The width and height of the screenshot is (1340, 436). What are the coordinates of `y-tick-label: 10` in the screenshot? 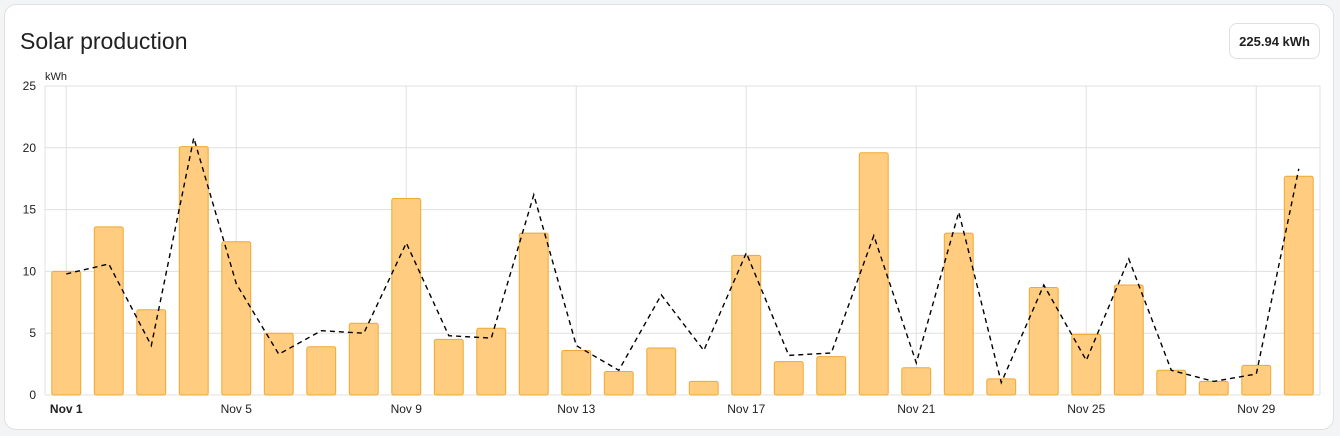 It's located at (30, 271).